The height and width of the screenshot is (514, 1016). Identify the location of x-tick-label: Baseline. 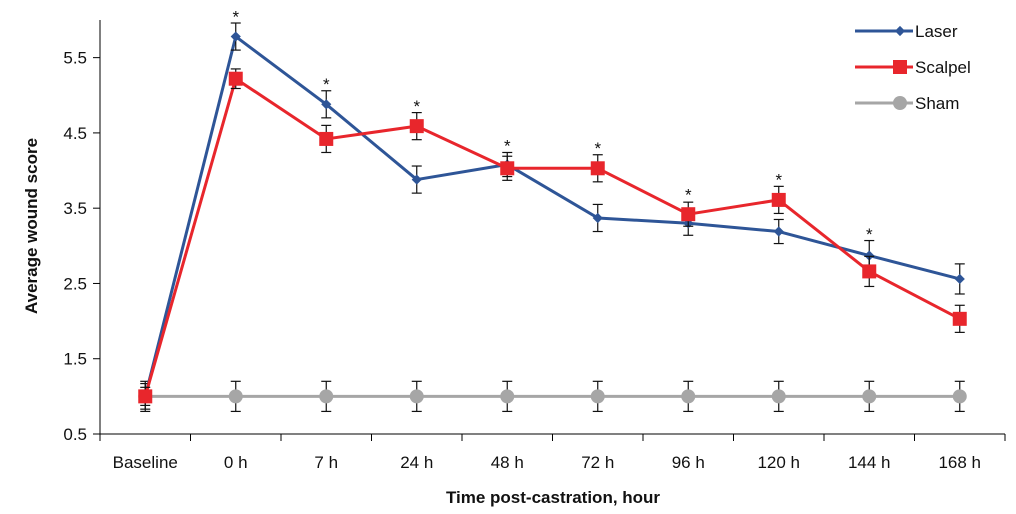
(145, 462).